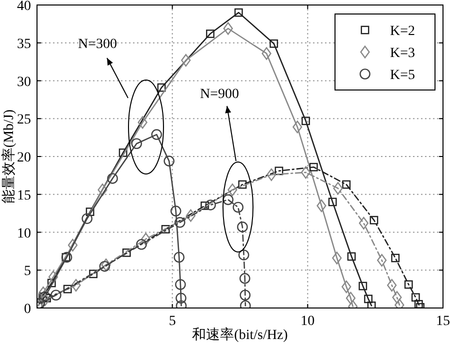 This screenshot has width=450, height=347. What do you see at coordinates (24, 234) in the screenshot?
I see `y-tick-label: 10` at bounding box center [24, 234].